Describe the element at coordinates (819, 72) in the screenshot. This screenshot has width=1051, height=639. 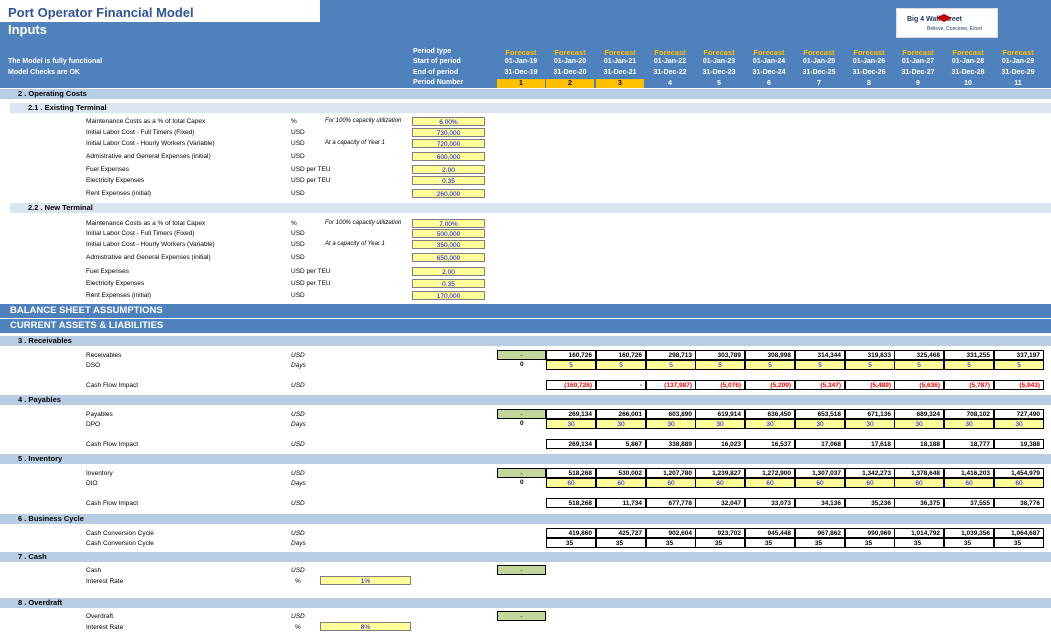
I see `period-end: 31-Dec-25` at that location.